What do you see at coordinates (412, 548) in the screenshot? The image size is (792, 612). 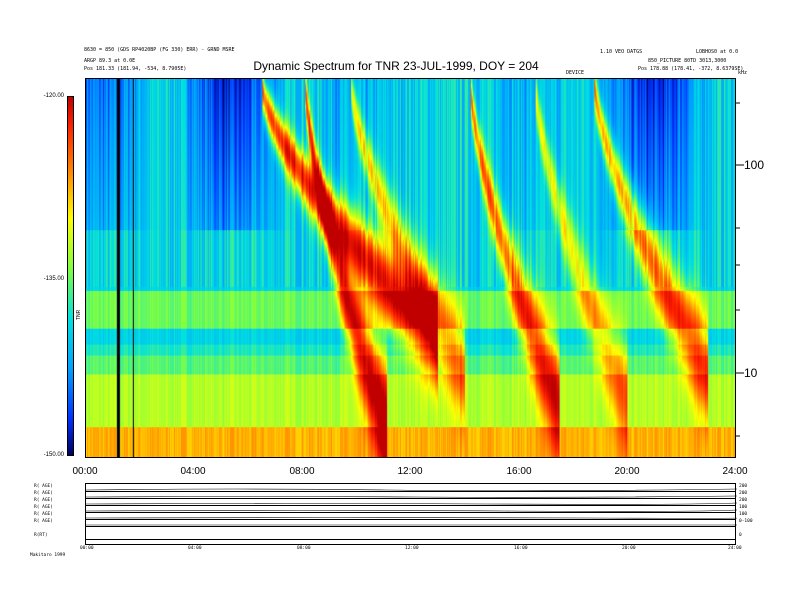 I see `orbit-x-tick: 12:00` at bounding box center [412, 548].